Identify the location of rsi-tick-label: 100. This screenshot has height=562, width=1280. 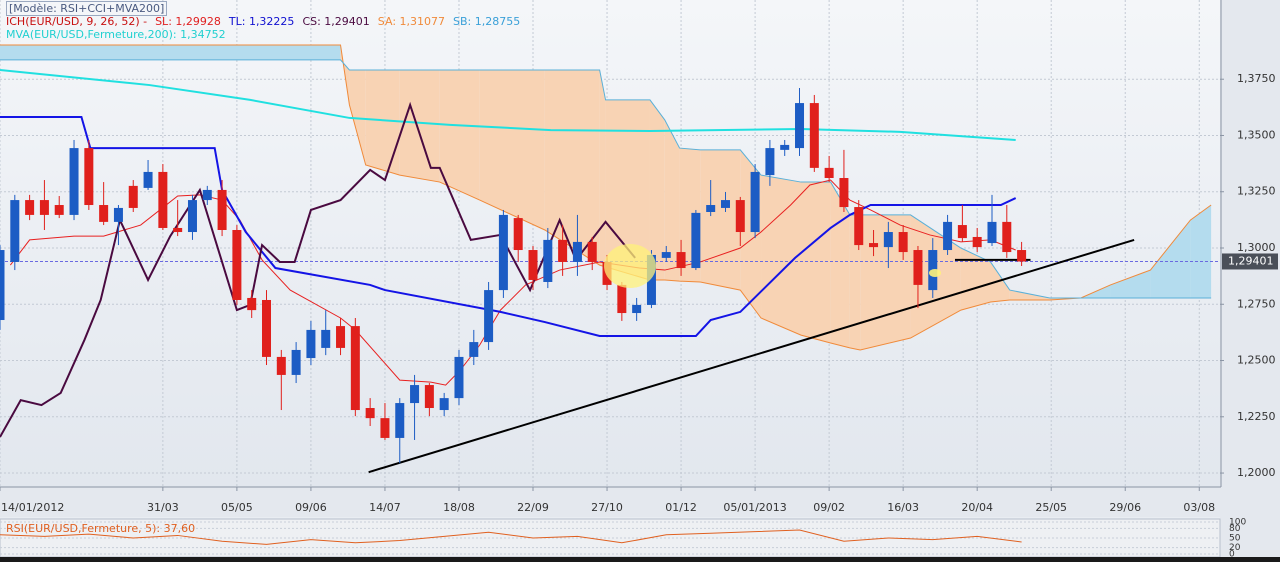
(1237, 523).